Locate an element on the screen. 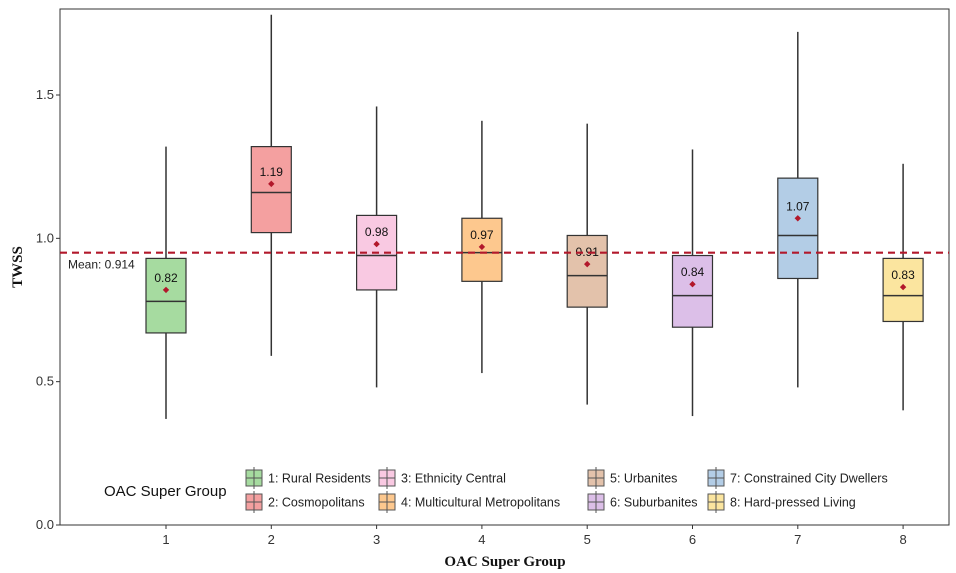  box-group-6: 0.84 is located at coordinates (692, 283).